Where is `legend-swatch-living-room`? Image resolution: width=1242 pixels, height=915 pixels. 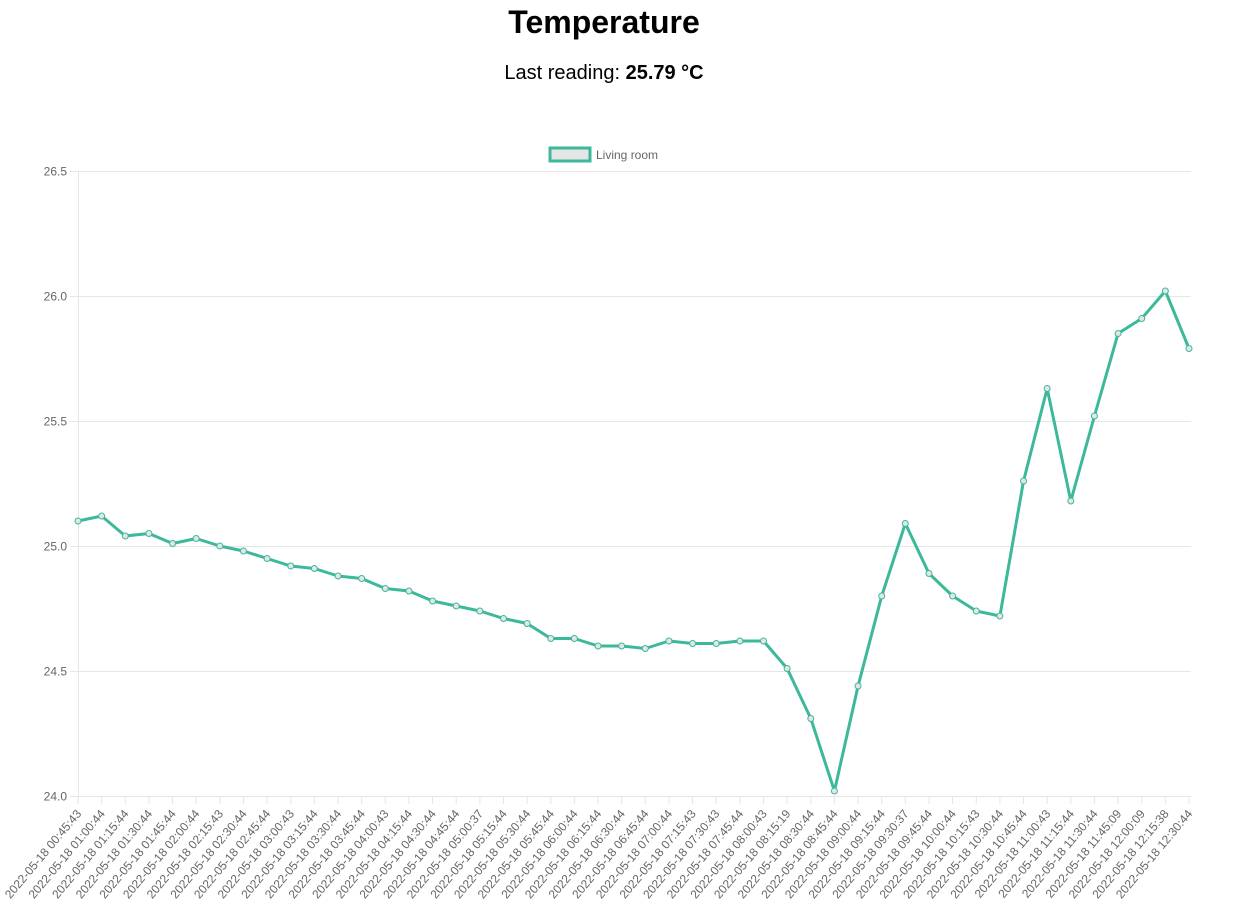 legend-swatch-living-room is located at coordinates (570, 154).